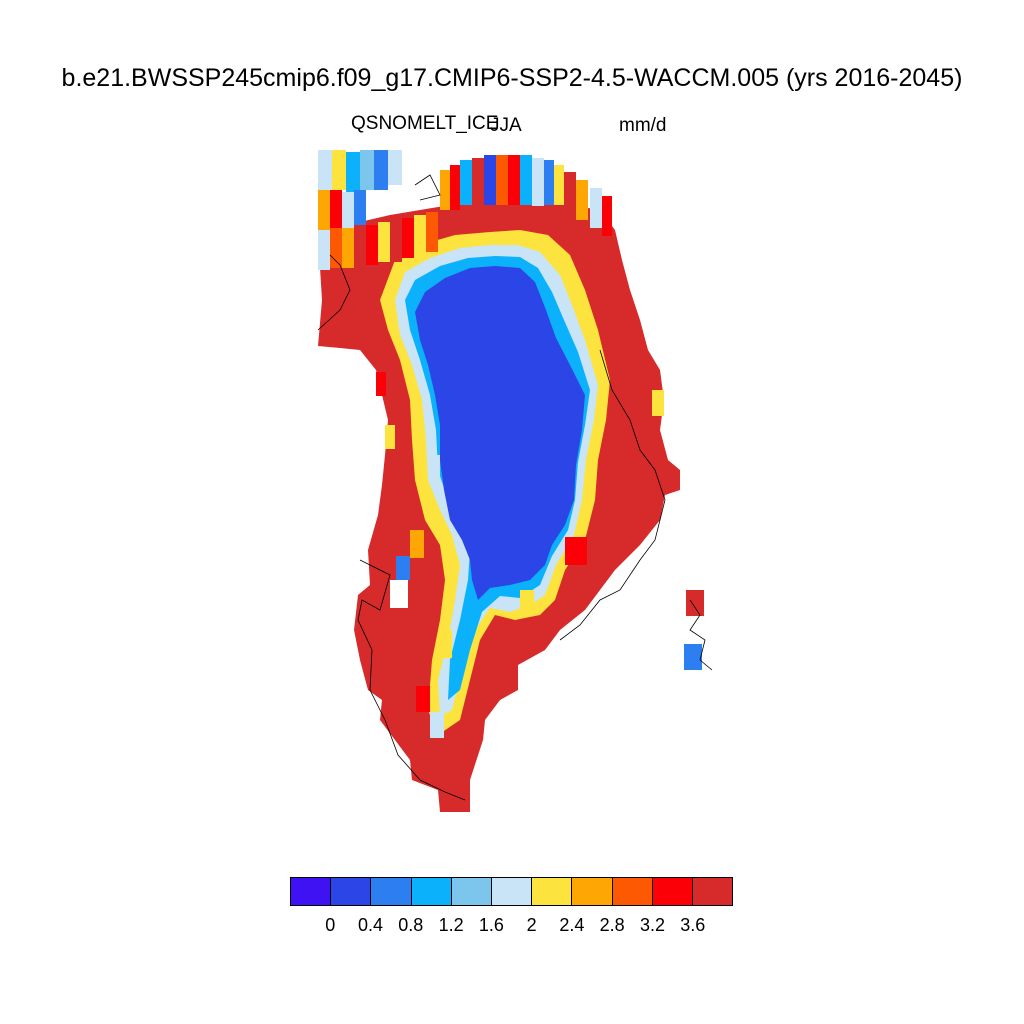 Image resolution: width=1024 pixels, height=1024 pixels. What do you see at coordinates (526, 195) in the screenshot?
I see `north-coast-stripes` at bounding box center [526, 195].